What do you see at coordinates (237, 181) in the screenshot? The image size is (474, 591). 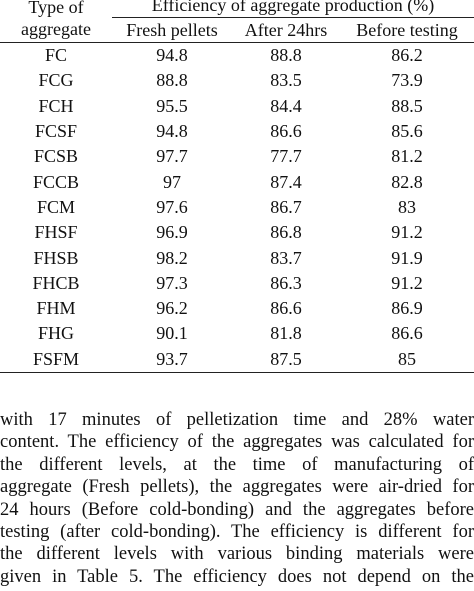 I see `table-row: FCCB 97 87.4 82.8` at bounding box center [237, 181].